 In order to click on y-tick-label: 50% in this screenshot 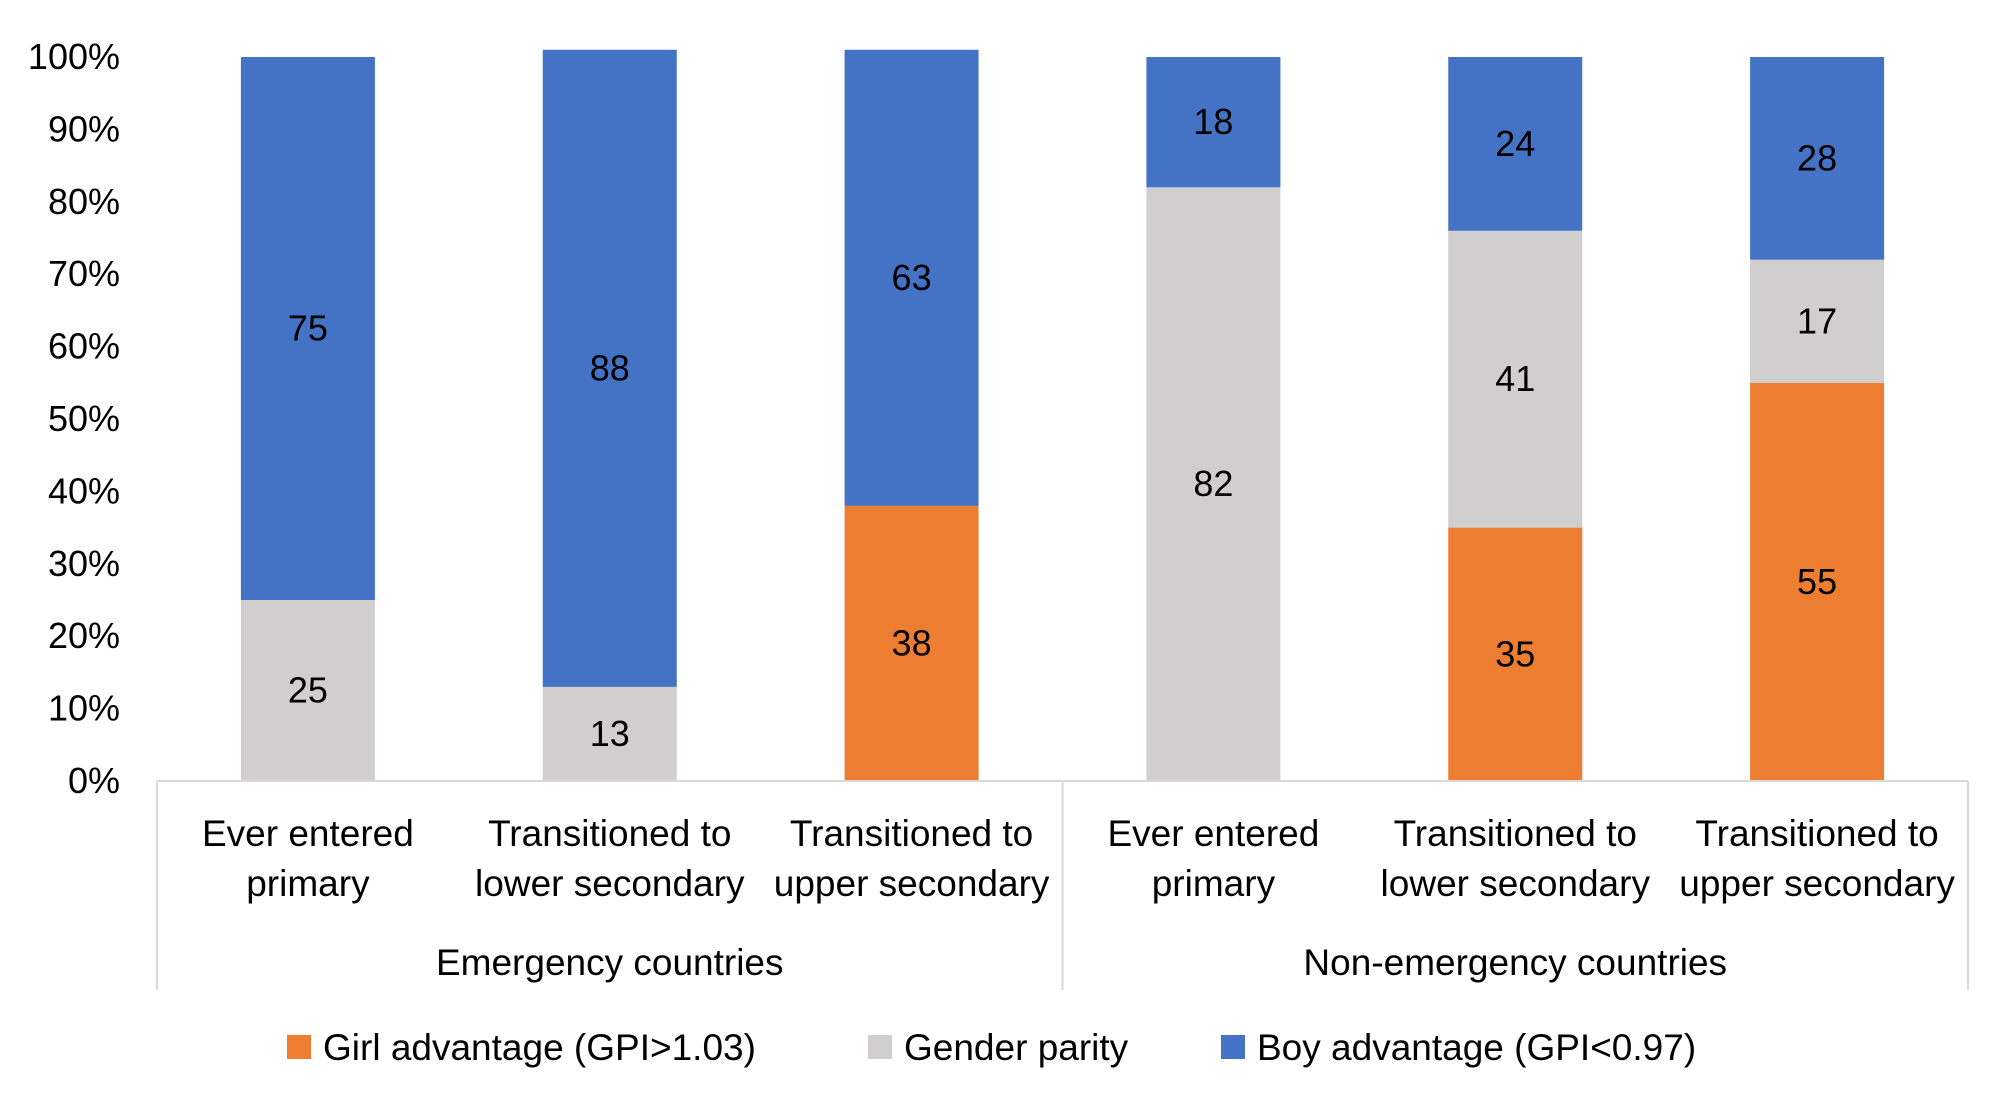, I will do `click(84, 418)`.